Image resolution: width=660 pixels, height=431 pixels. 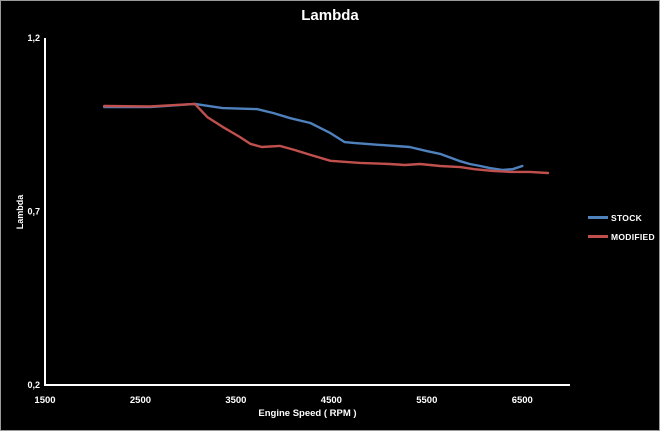 I want to click on modified-line-swatch-icon, so click(x=598, y=236).